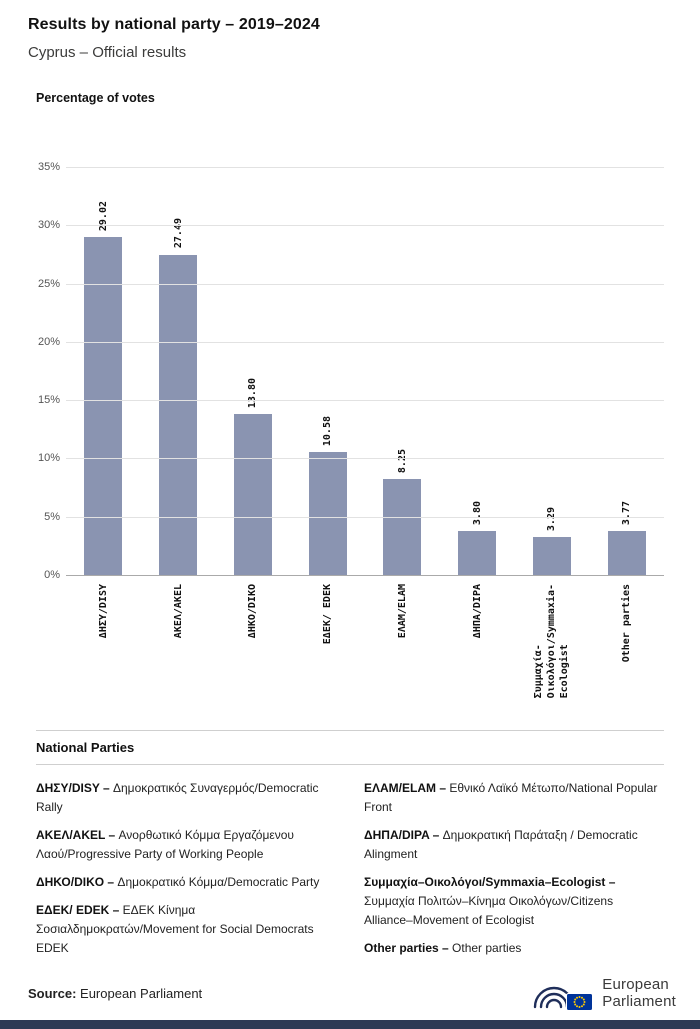  I want to click on party-name: Συμμαχία–Οικολόγοι/Symmaxia–Ecologist –, so click(490, 882).